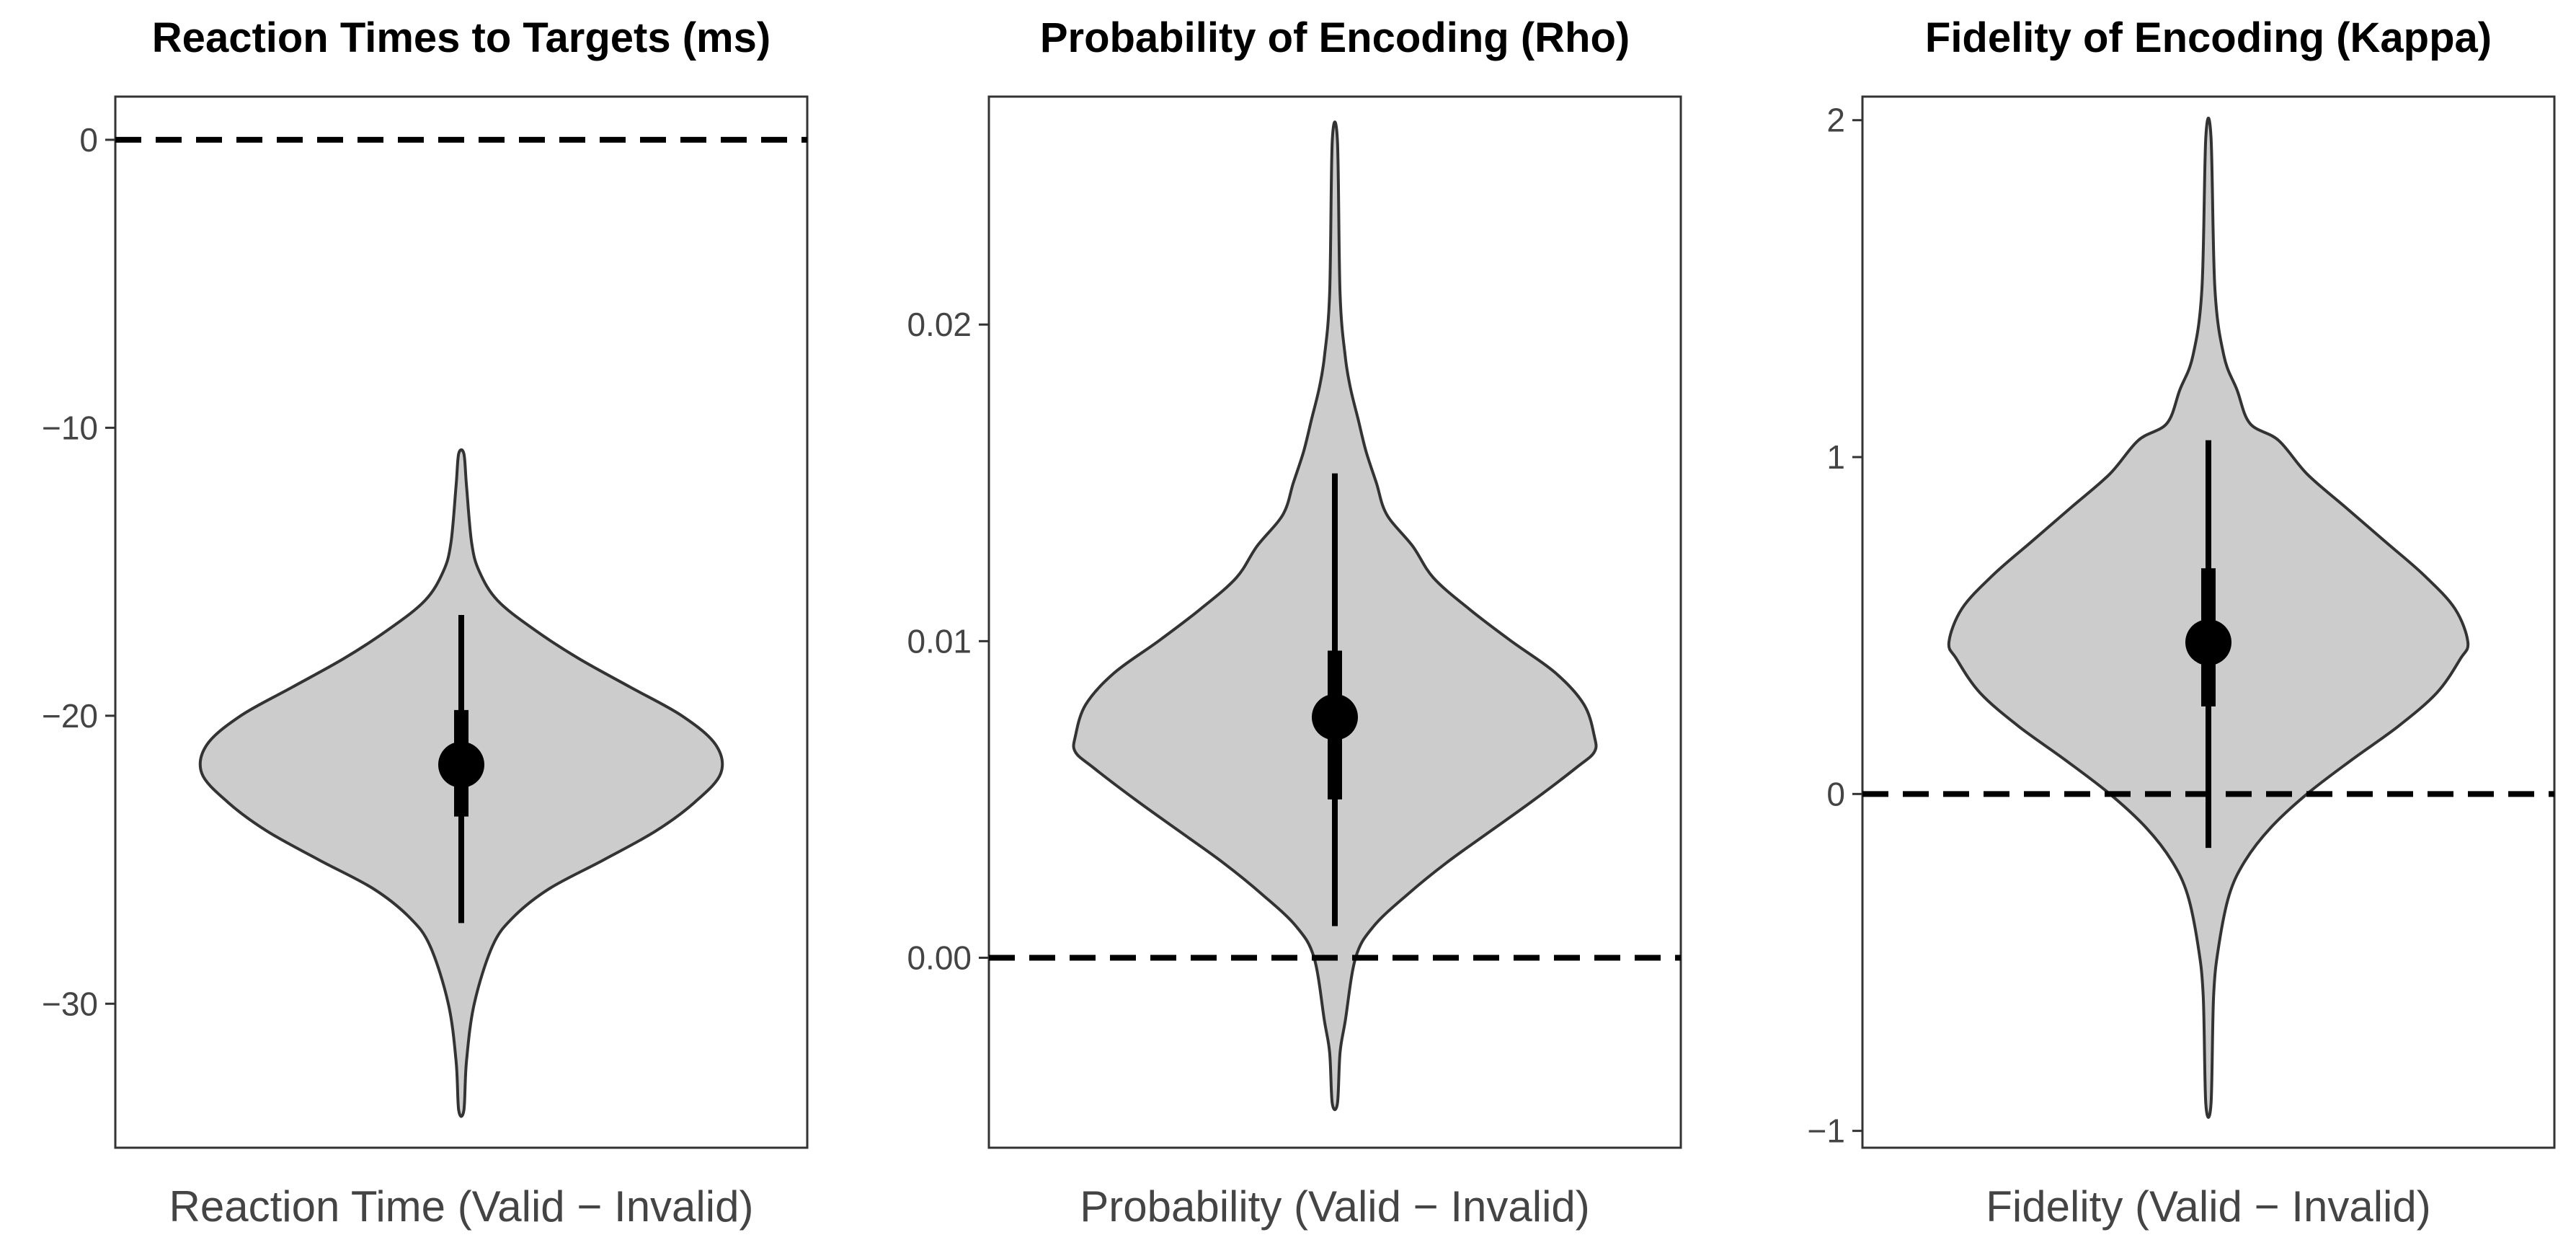 Image resolution: width=2576 pixels, height=1240 pixels. I want to click on y-tick-label: 2, so click(1835, 120).